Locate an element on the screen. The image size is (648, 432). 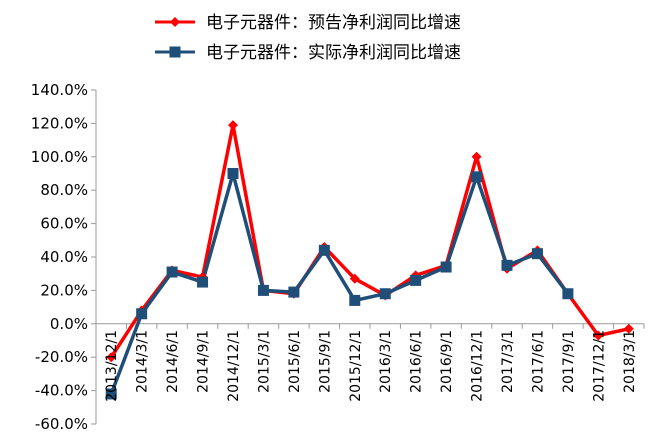
y-tick-label: 20.0% is located at coordinates (64, 290).